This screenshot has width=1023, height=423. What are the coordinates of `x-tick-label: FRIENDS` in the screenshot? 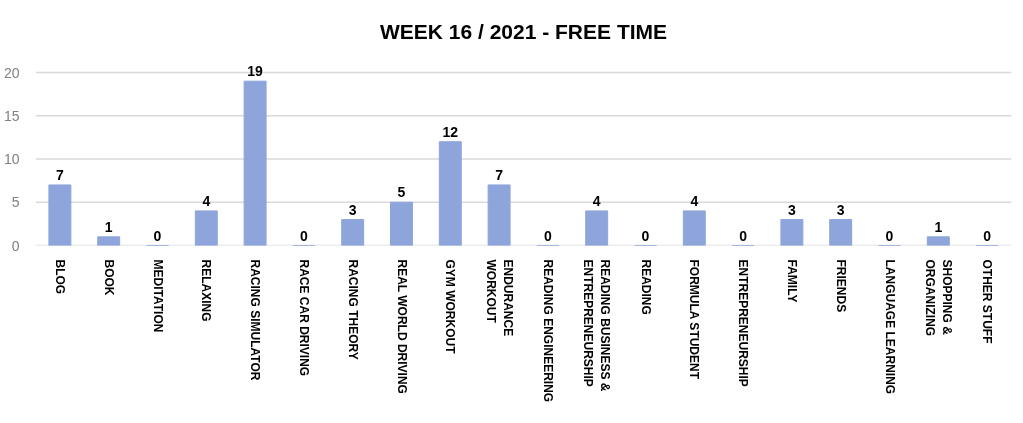 It's located at (840, 286).